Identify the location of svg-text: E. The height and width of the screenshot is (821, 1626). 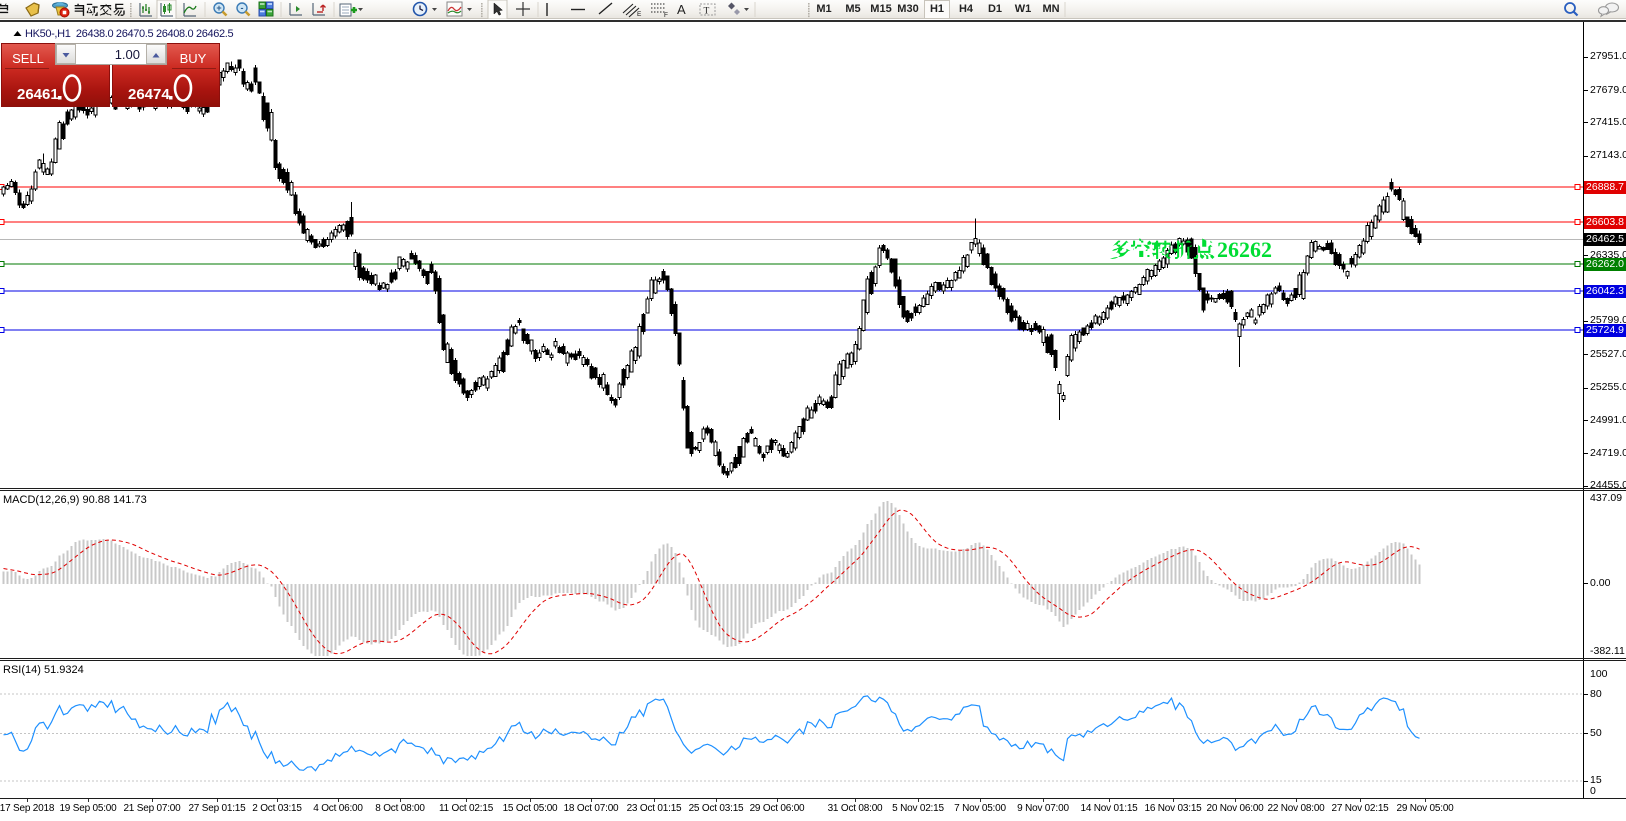
(639, 14).